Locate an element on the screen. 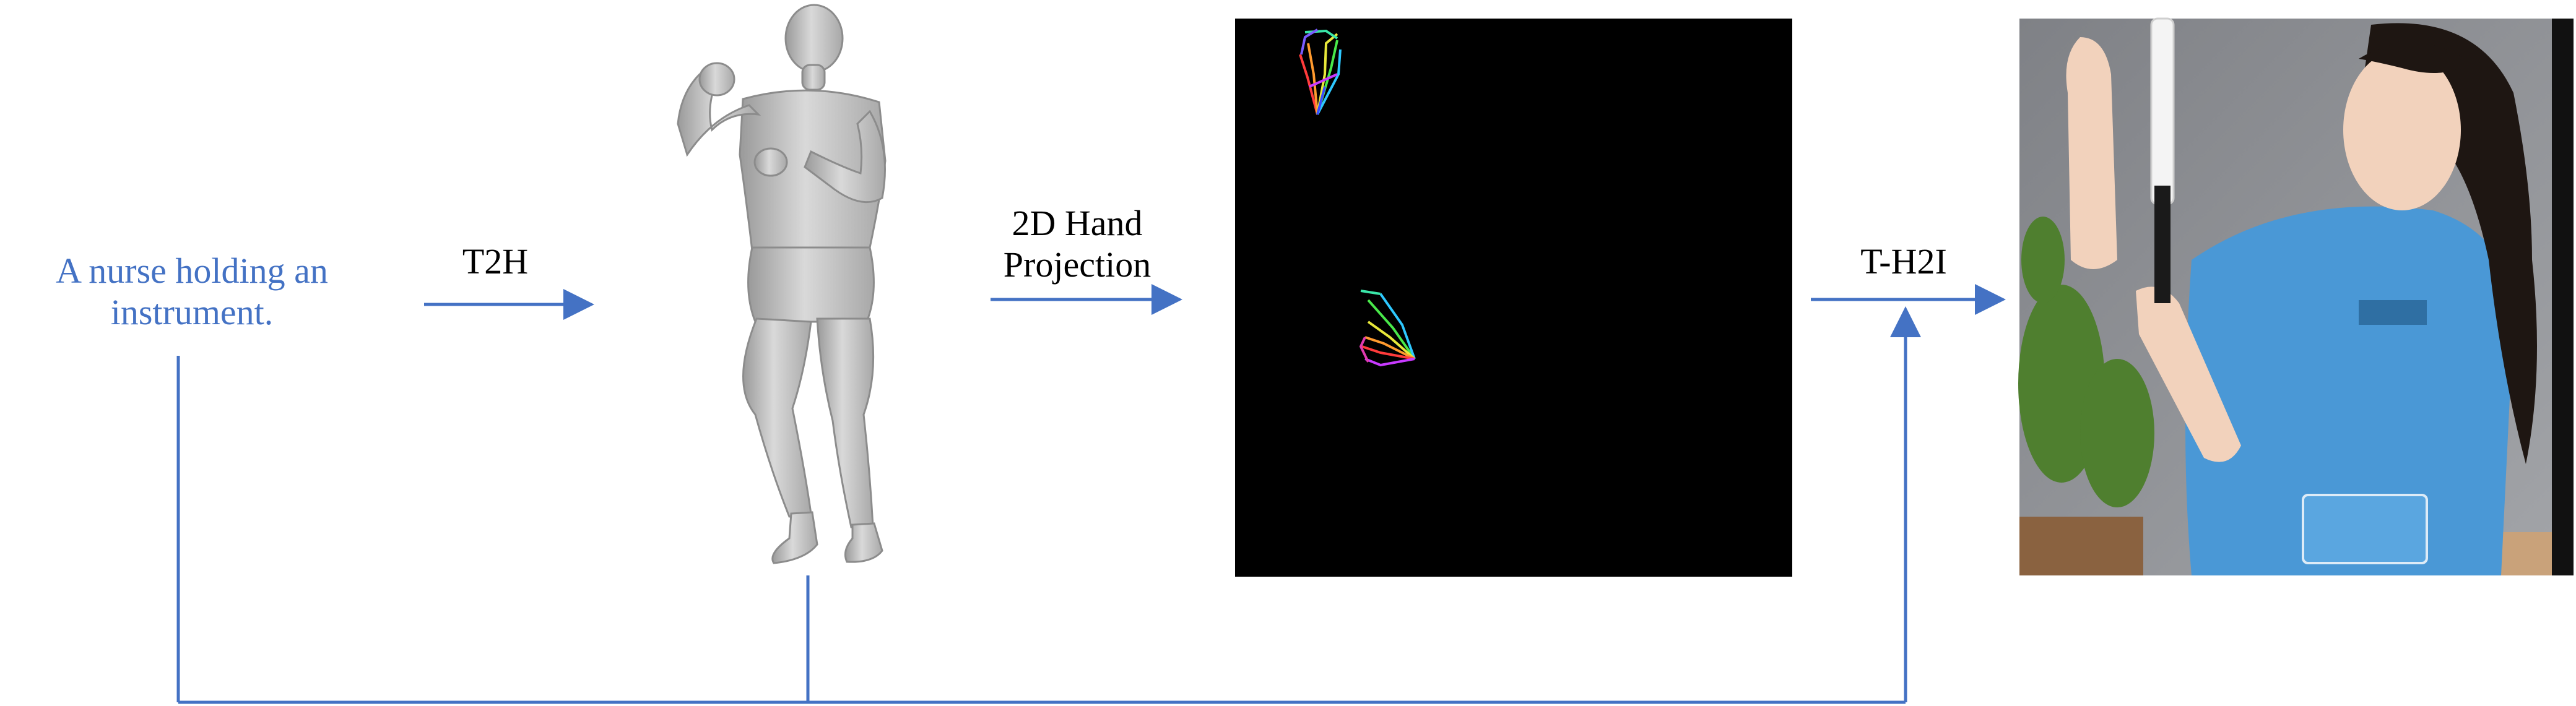 The height and width of the screenshot is (706, 2576). hand-skeleton-lower is located at coordinates (1387, 328).